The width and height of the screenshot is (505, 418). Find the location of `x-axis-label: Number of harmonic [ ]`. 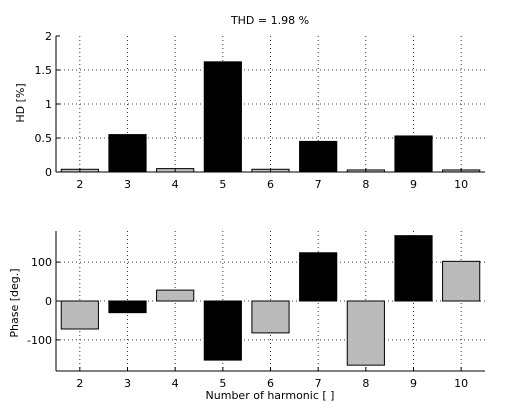

x-axis-label: Number of harmonic [ ] is located at coordinates (270, 395).